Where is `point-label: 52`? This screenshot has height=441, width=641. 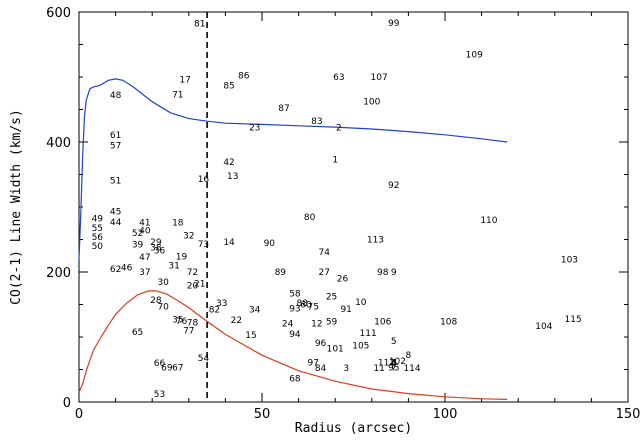 point-label: 52 is located at coordinates (137, 234).